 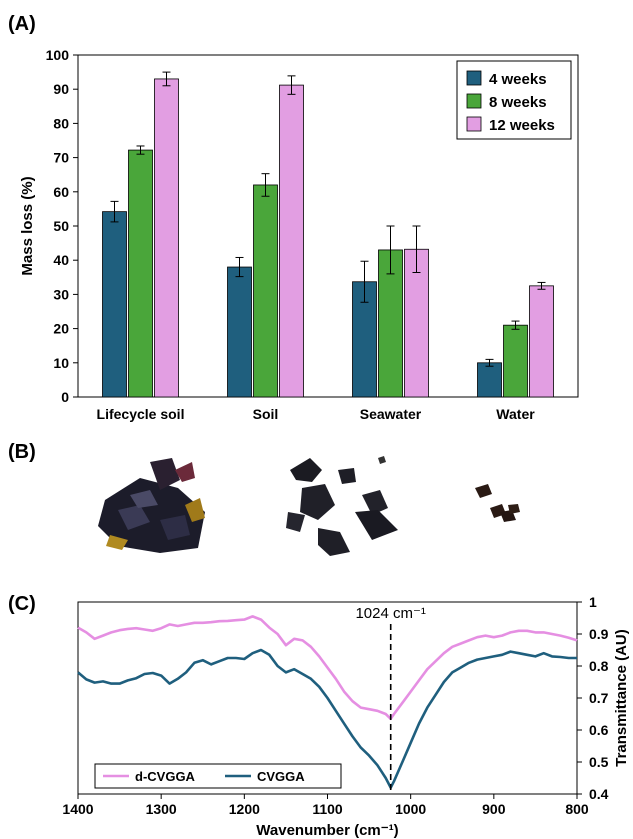 I want to click on spectrum-line-d-cvgga, so click(x=327, y=668).